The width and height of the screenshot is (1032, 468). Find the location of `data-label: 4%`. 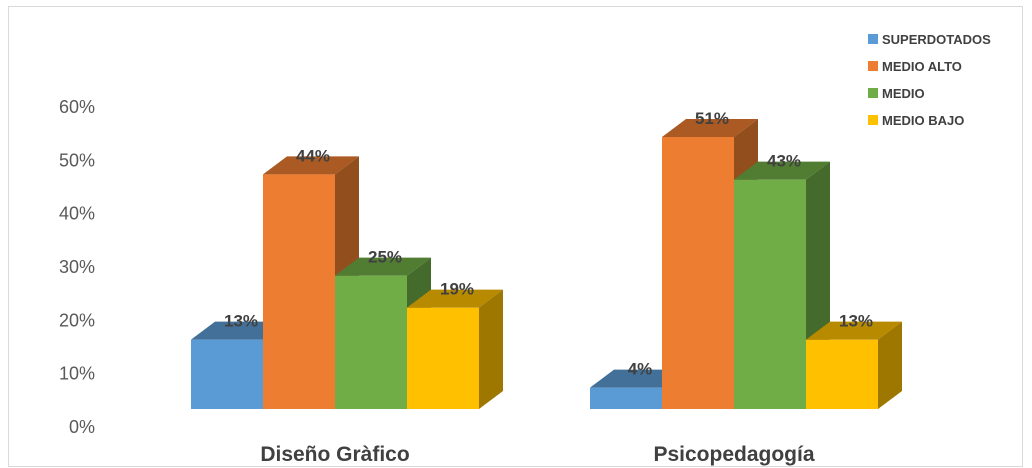

data-label: 4% is located at coordinates (640, 369).